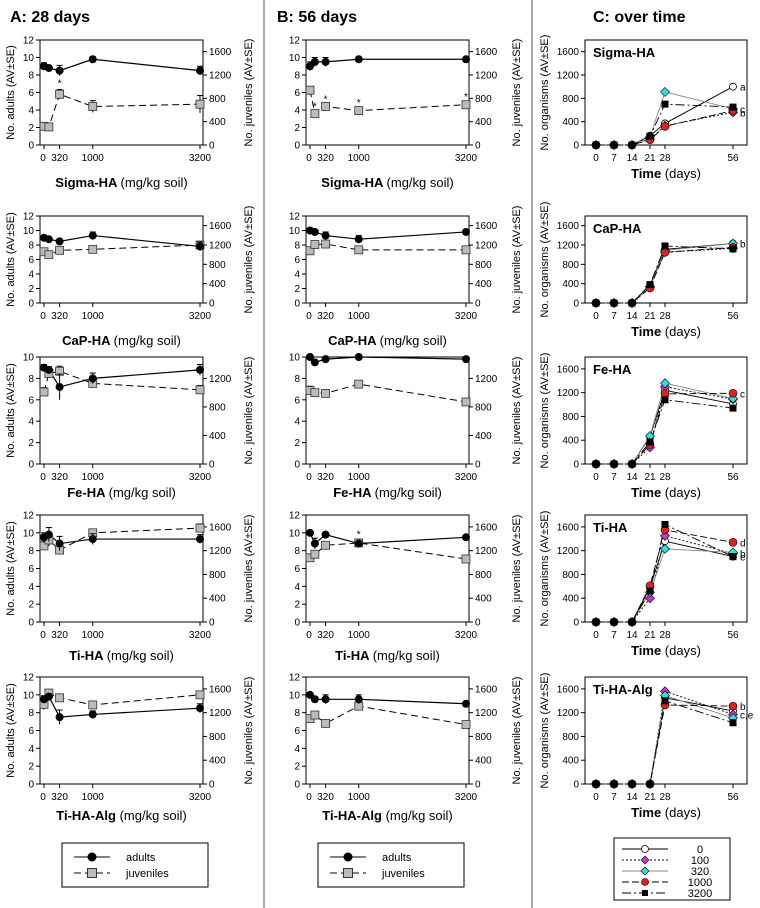 This screenshot has width=760, height=908. I want to click on legend-a: adults juveniles, so click(135, 865).